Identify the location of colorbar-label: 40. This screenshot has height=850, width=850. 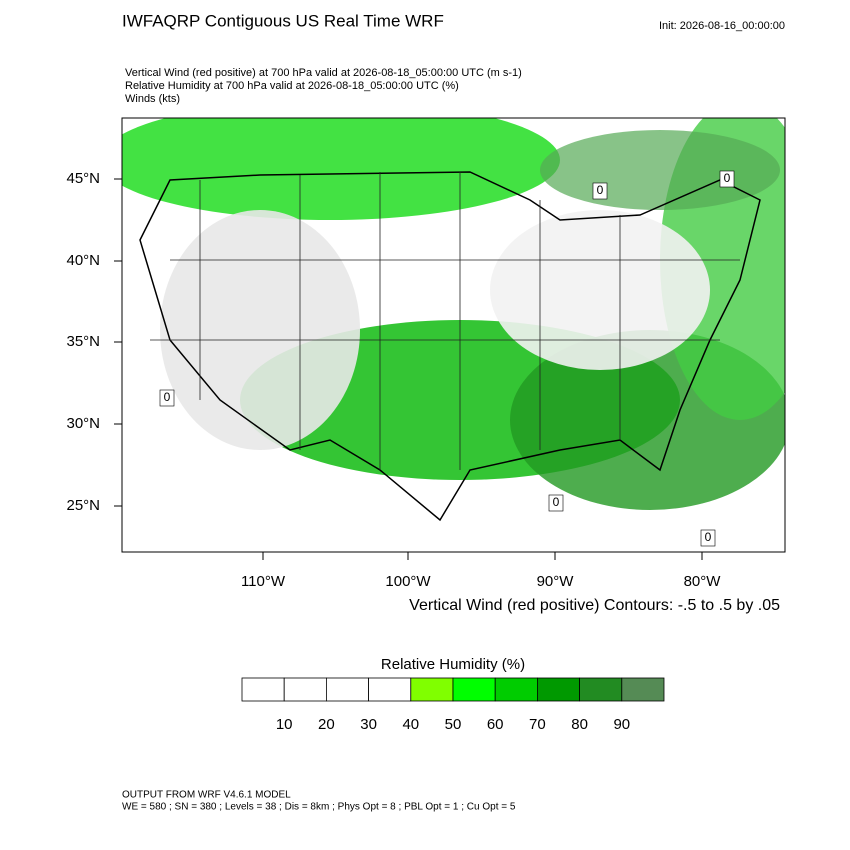
(410, 724).